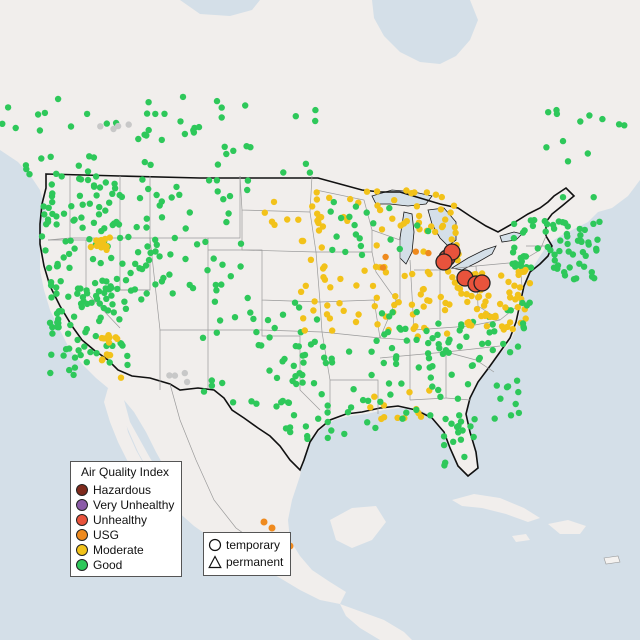 The image size is (640, 640). Describe the element at coordinates (122, 489) in the screenshot. I see `legend-label: Hazardous` at that location.